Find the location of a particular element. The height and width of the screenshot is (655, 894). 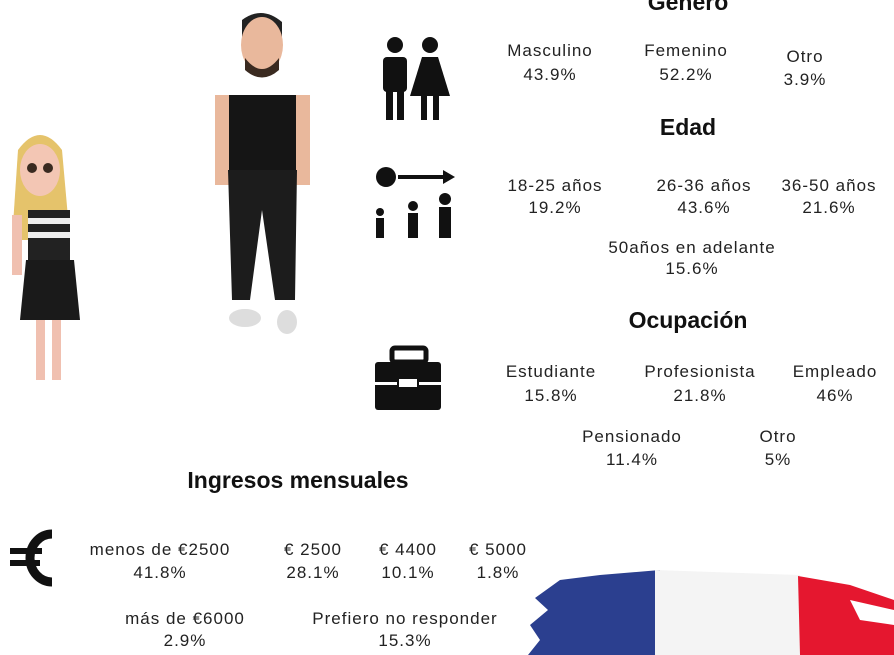

value: 52.2% is located at coordinates (685, 74).